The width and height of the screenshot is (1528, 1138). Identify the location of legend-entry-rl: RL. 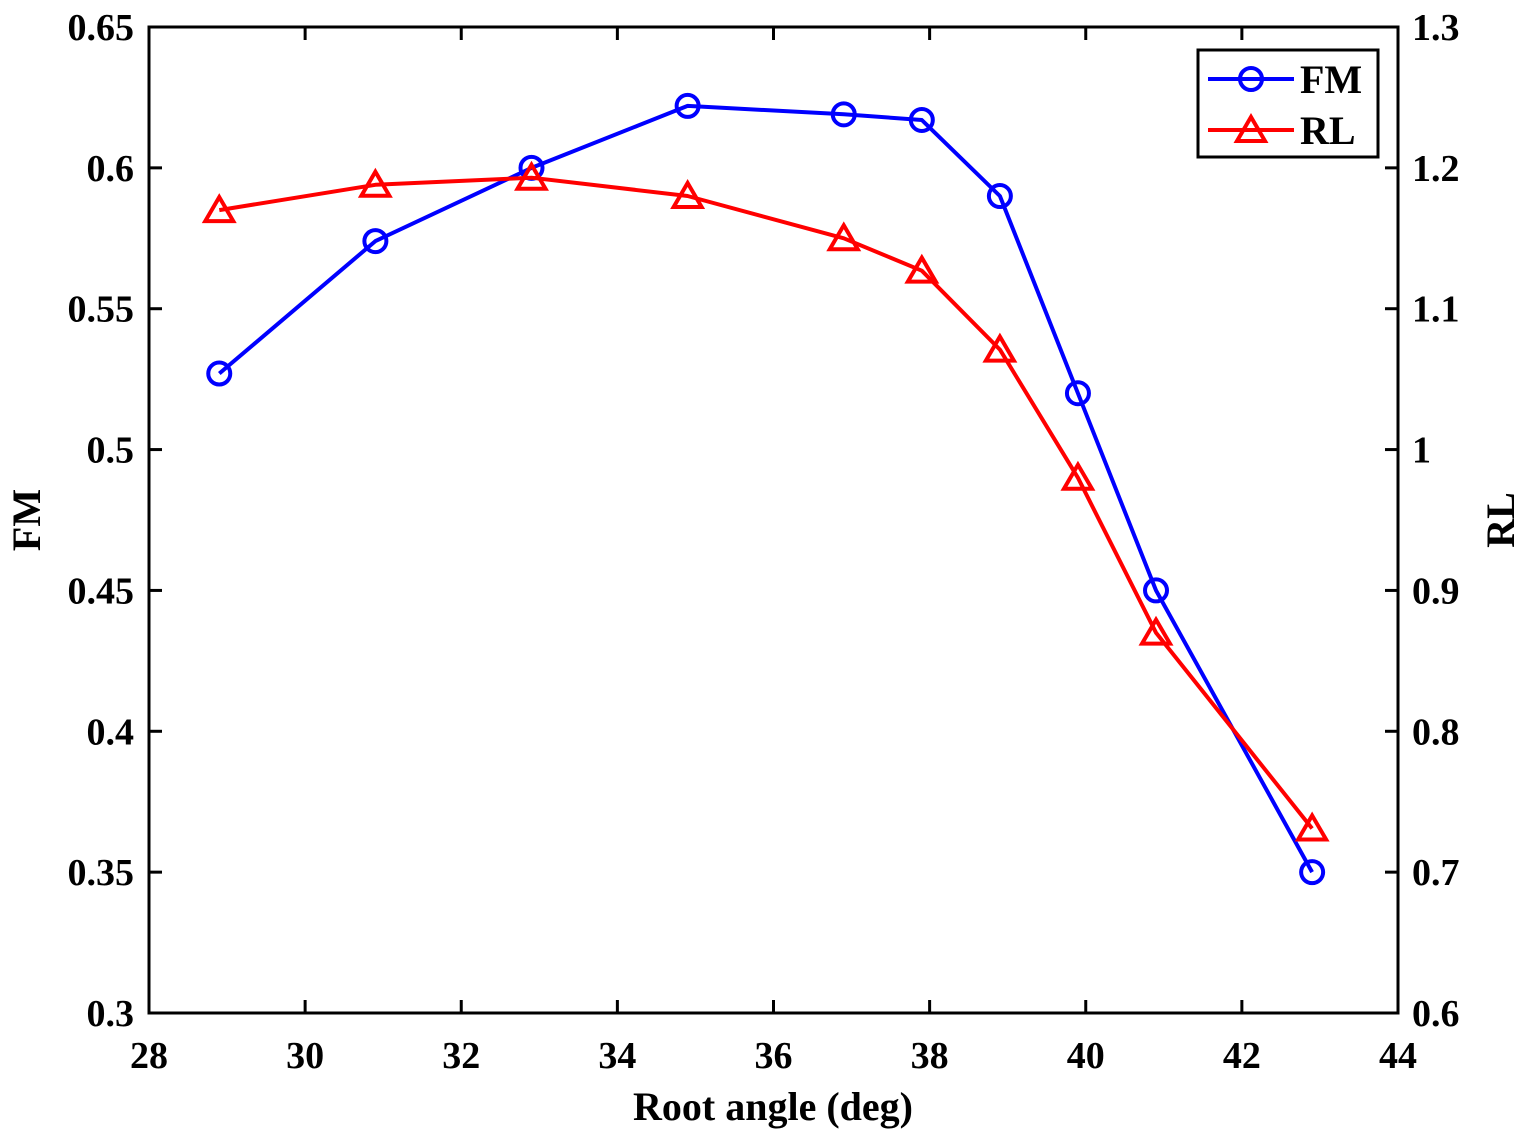
(1282, 130).